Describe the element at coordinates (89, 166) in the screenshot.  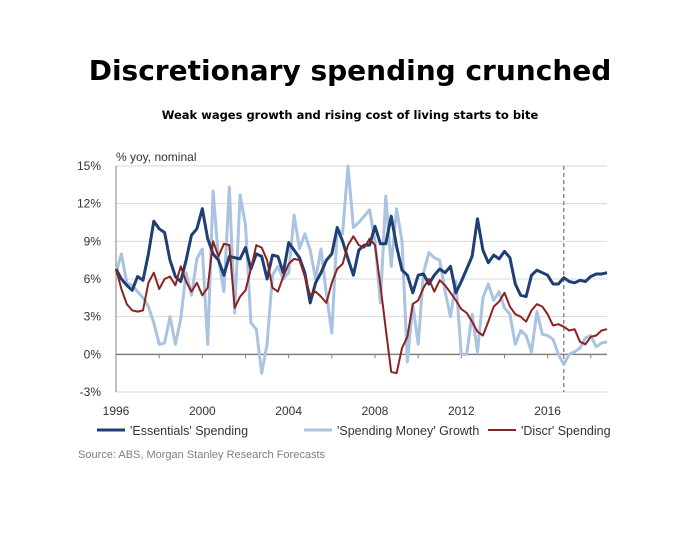
I see `y-tick-label: 15%` at that location.